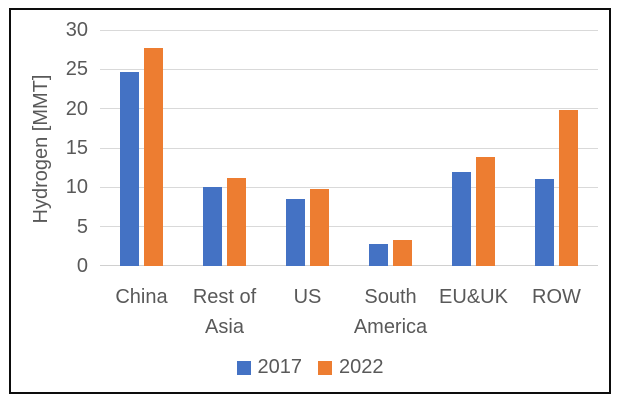  What do you see at coordinates (378, 254) in the screenshot?
I see `bar-2017-south-america` at bounding box center [378, 254].